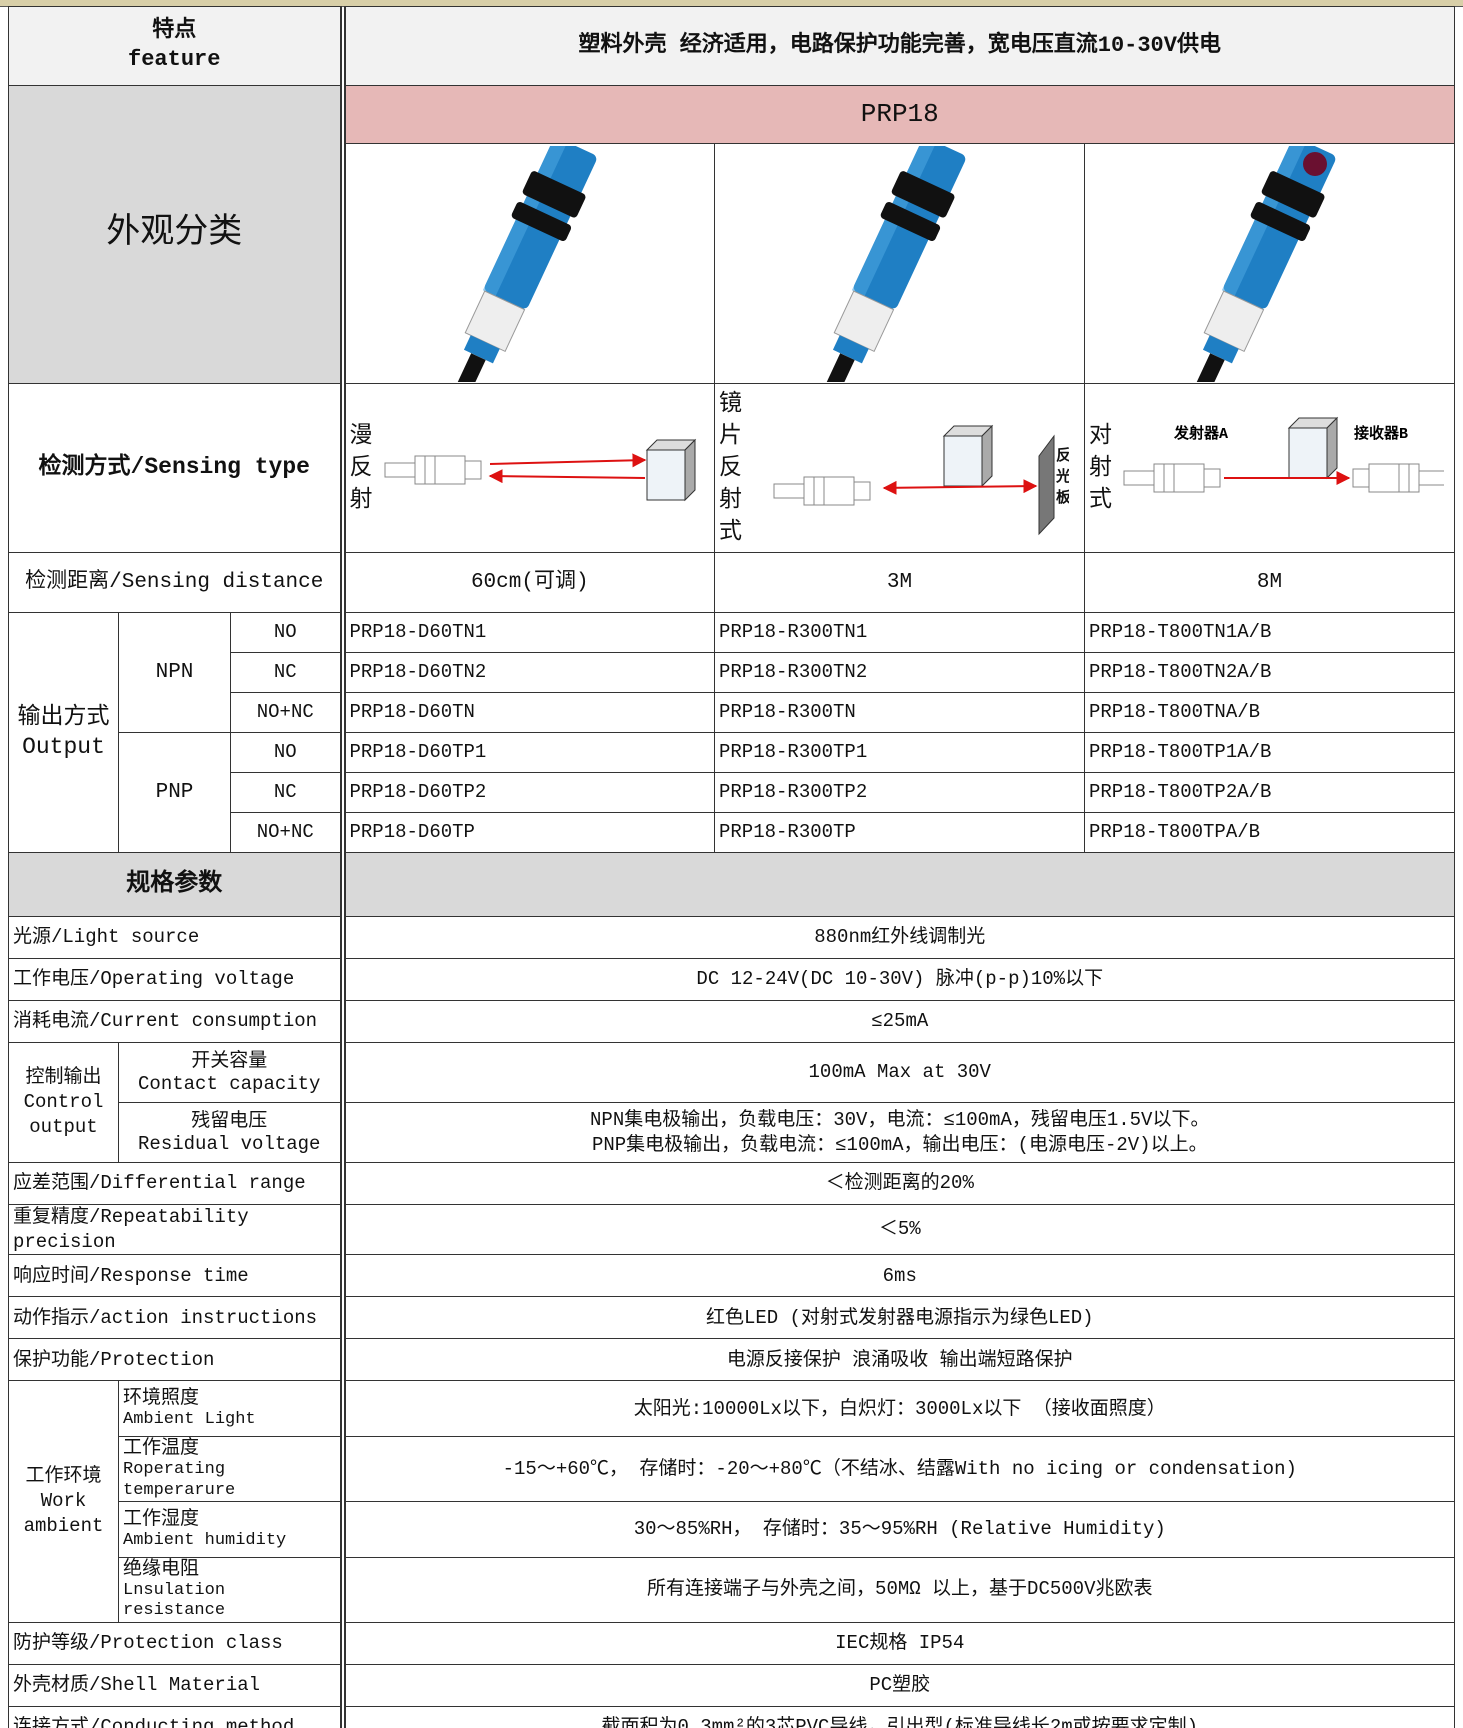 The height and width of the screenshot is (1728, 1463). Describe the element at coordinates (229, 1083) in the screenshot. I see `spec-item-label-en: Contact capacity` at that location.